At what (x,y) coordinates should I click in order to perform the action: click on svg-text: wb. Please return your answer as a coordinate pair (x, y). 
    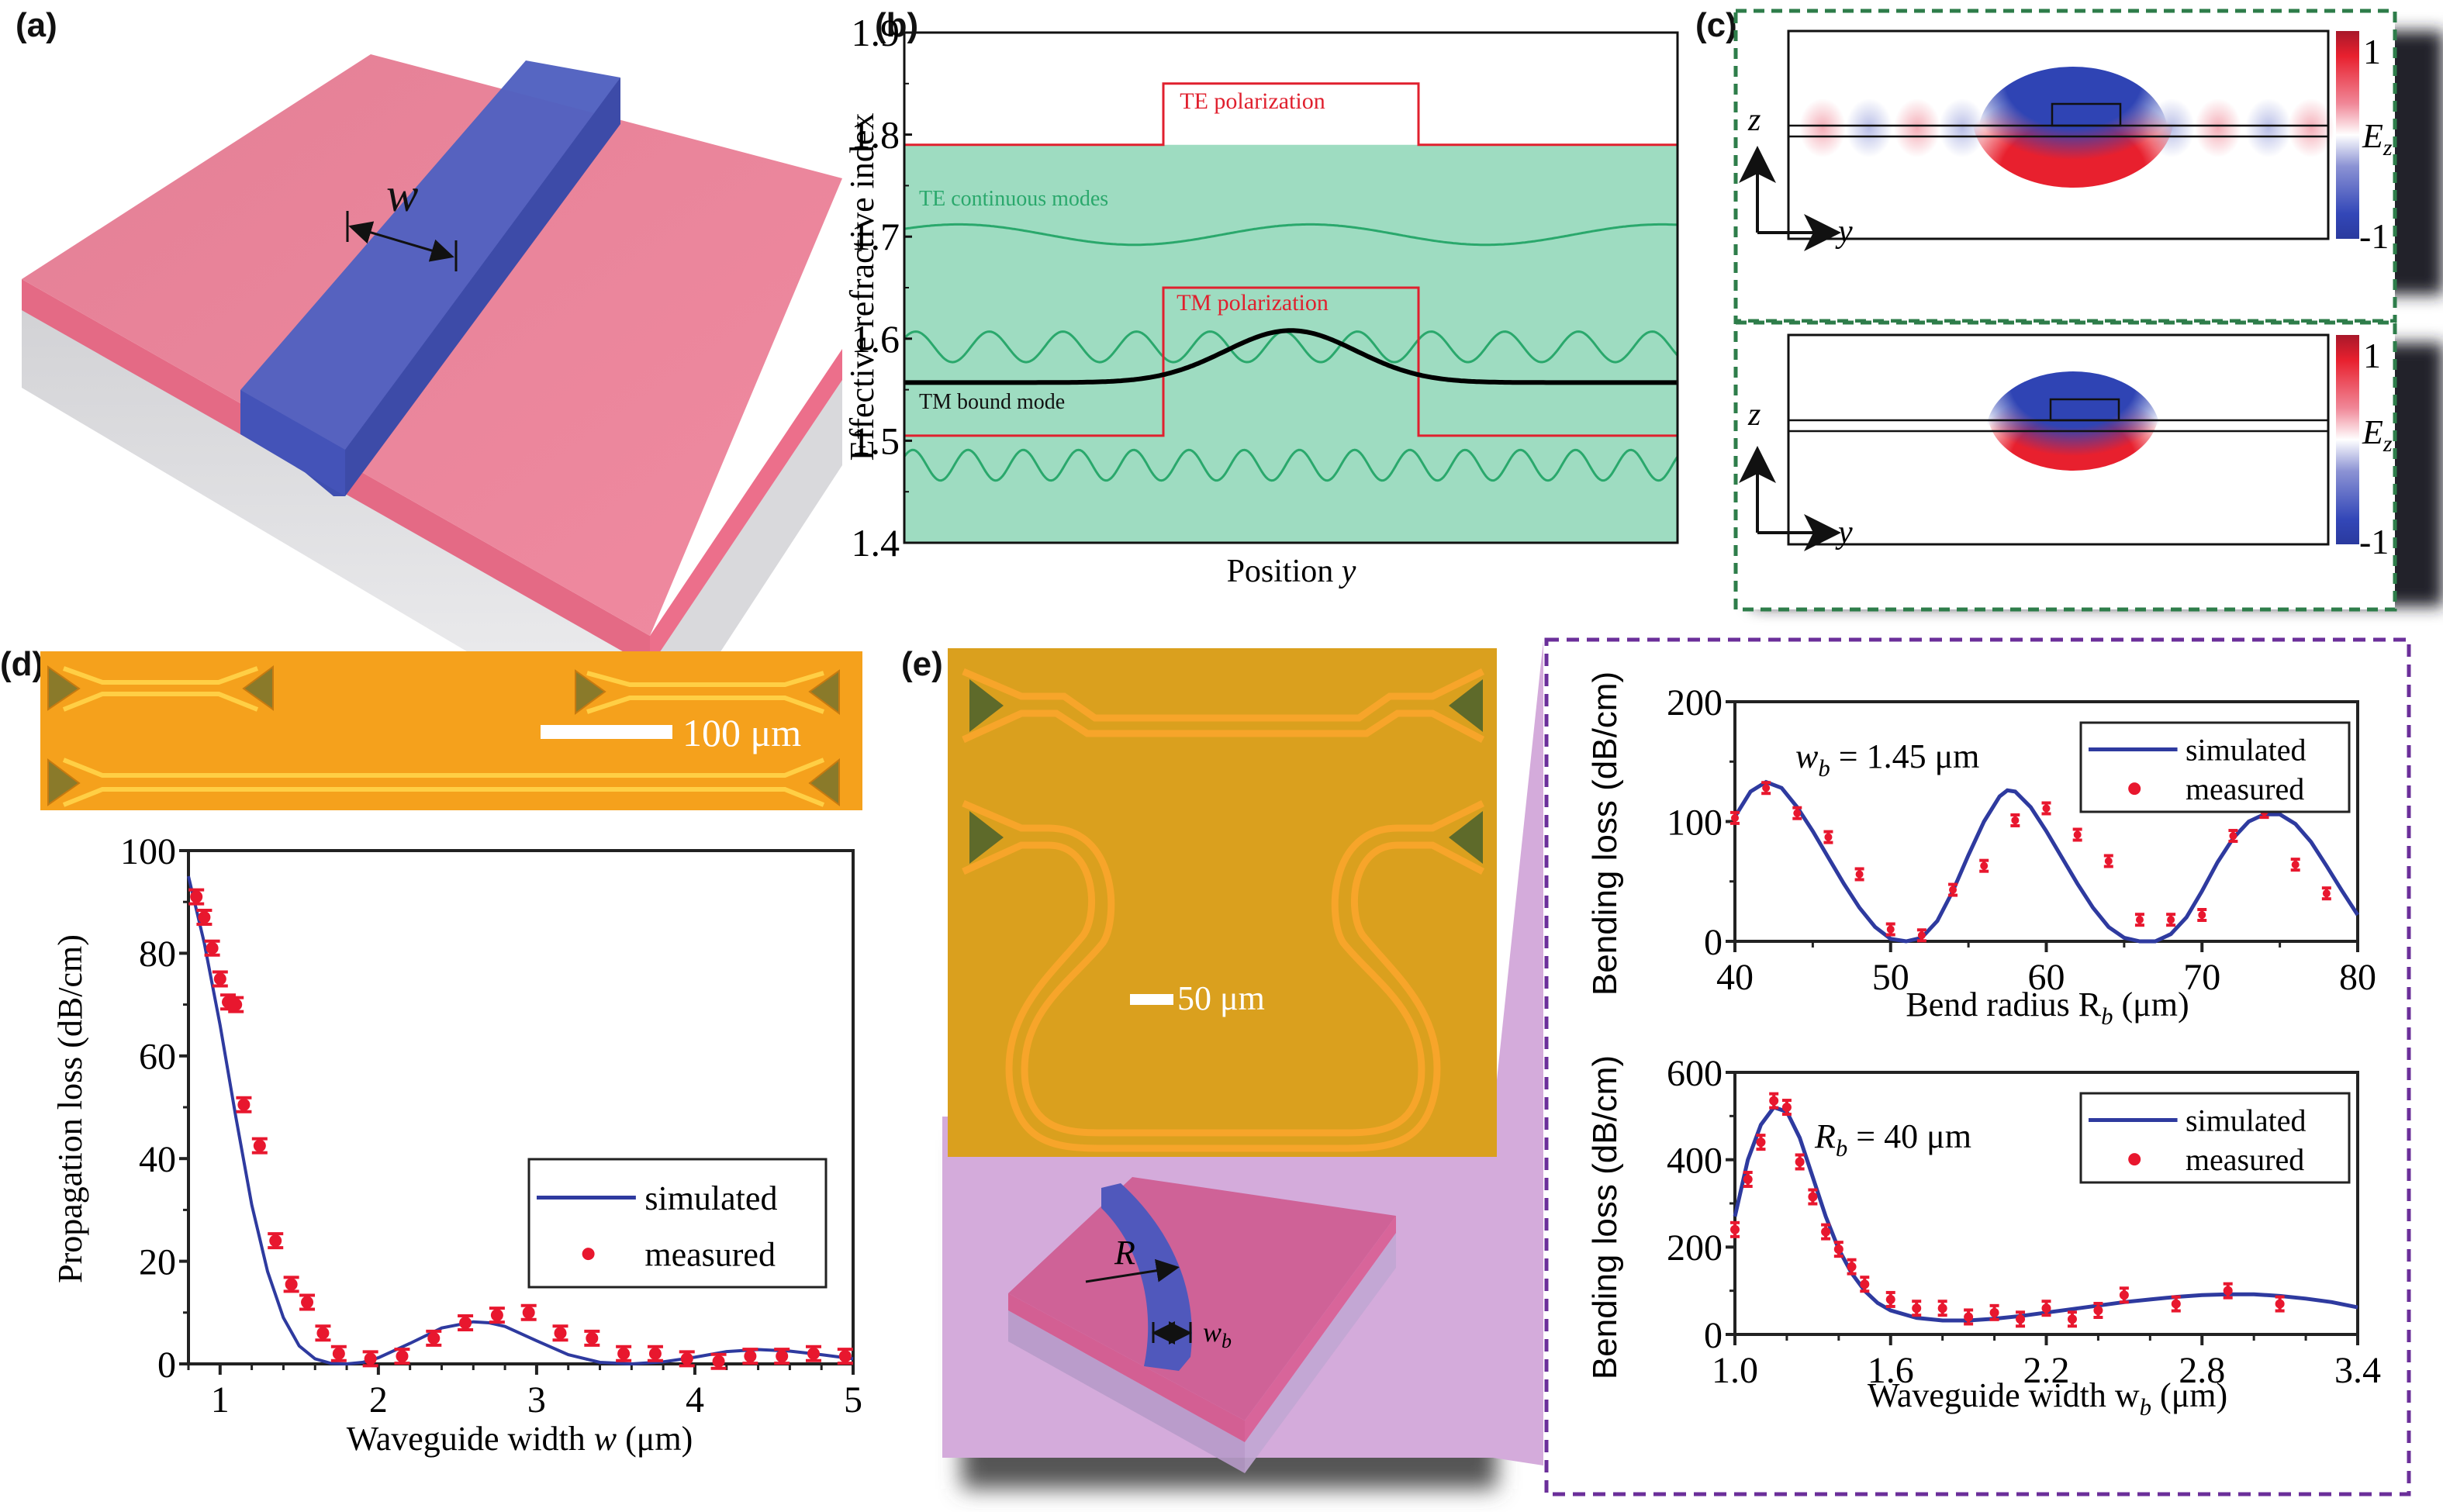
    Looking at the image, I should click on (1217, 1334).